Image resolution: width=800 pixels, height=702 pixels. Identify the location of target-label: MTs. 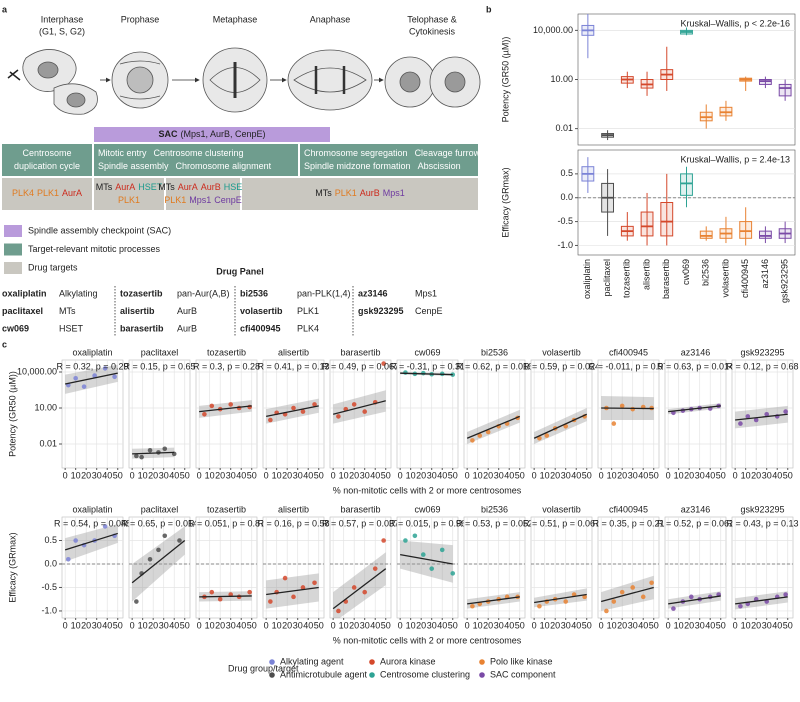
(166, 187).